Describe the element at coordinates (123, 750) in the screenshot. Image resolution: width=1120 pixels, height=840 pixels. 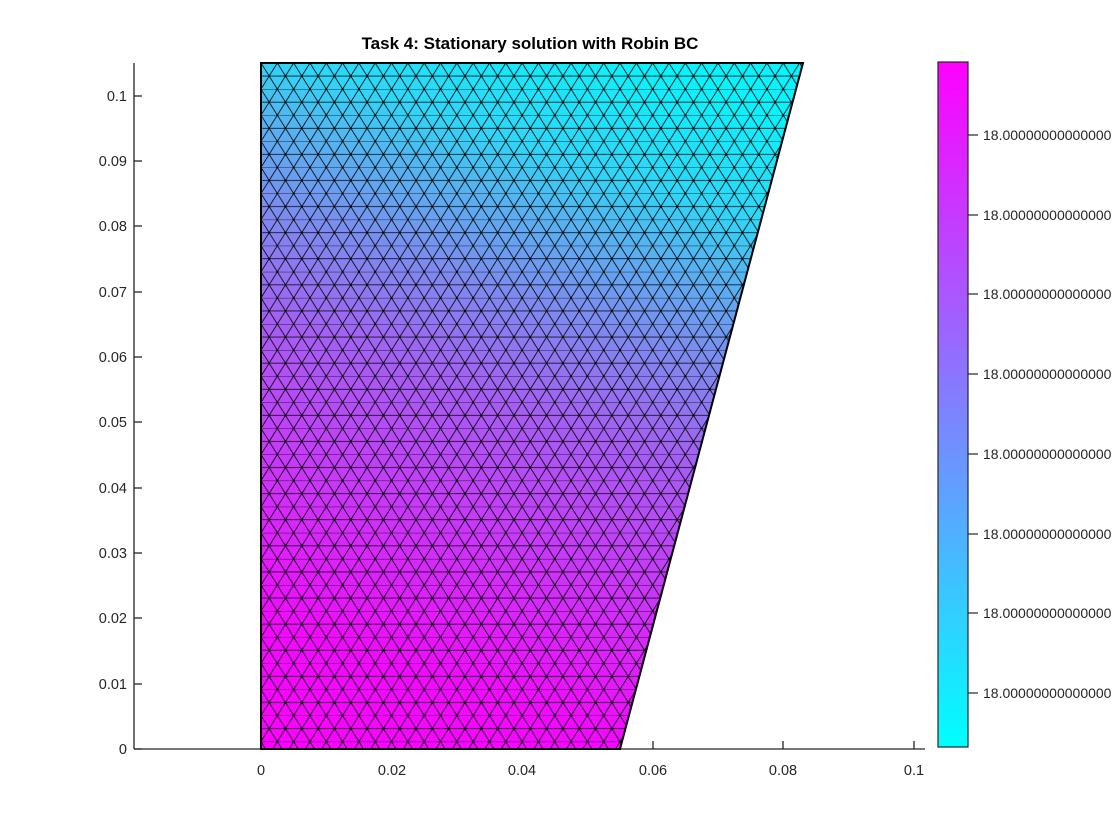
I see `y-tick-label: 0` at that location.